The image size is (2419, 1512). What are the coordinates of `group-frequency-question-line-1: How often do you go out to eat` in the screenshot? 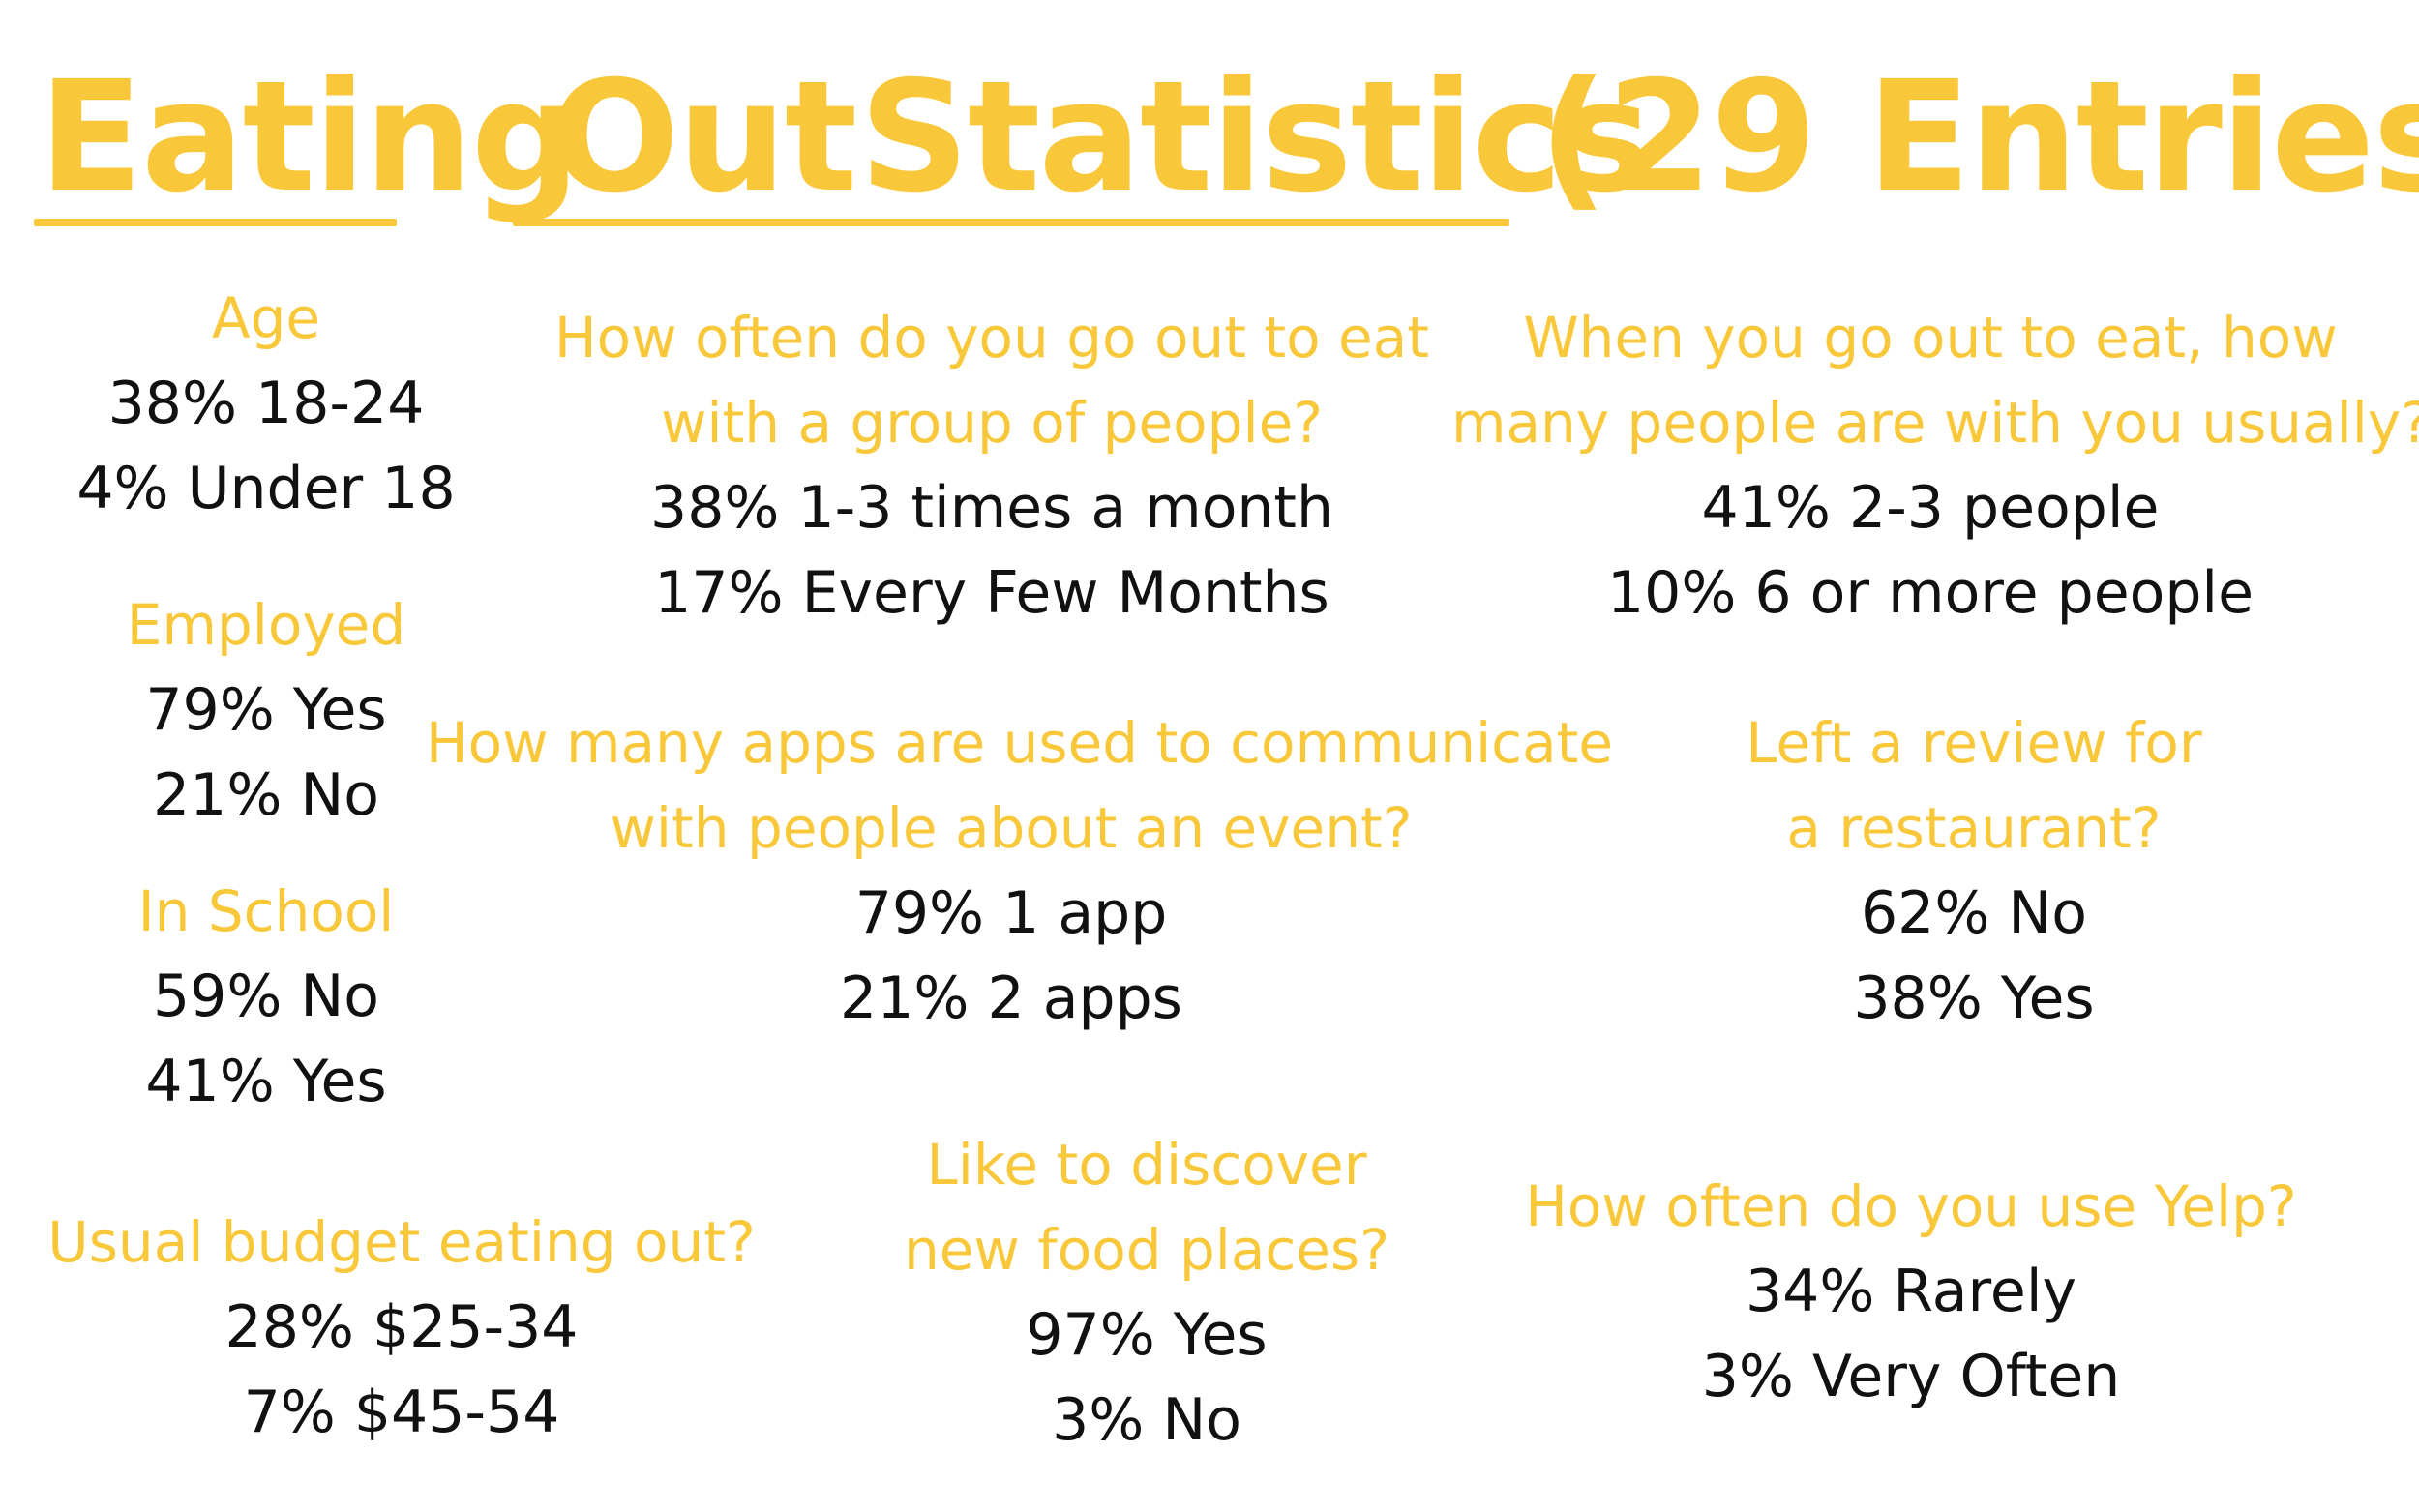 It's located at (991, 338).